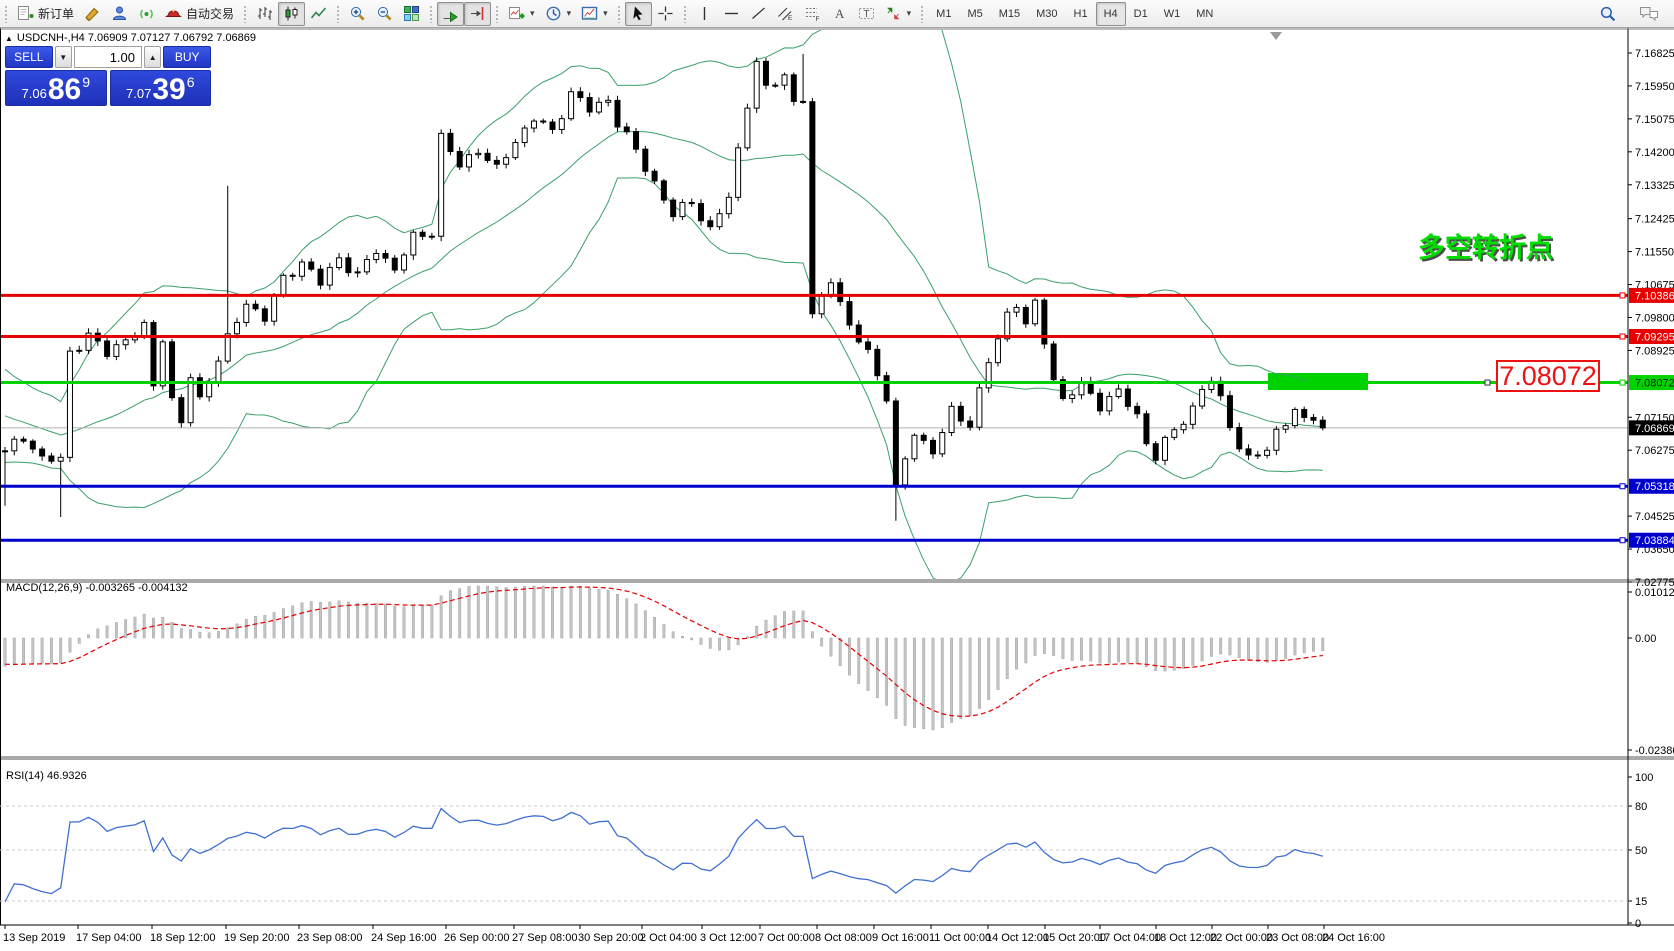 Image resolution: width=1674 pixels, height=951 pixels. What do you see at coordinates (318, 14) in the screenshot?
I see `chart-line-button` at bounding box center [318, 14].